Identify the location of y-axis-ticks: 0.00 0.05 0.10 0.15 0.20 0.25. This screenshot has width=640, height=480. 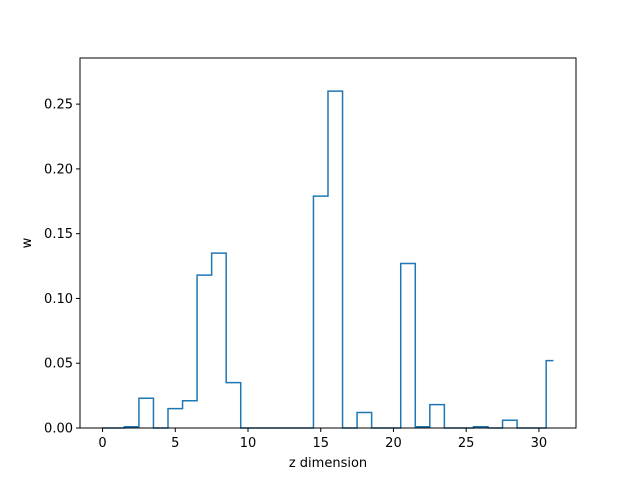
(62, 267).